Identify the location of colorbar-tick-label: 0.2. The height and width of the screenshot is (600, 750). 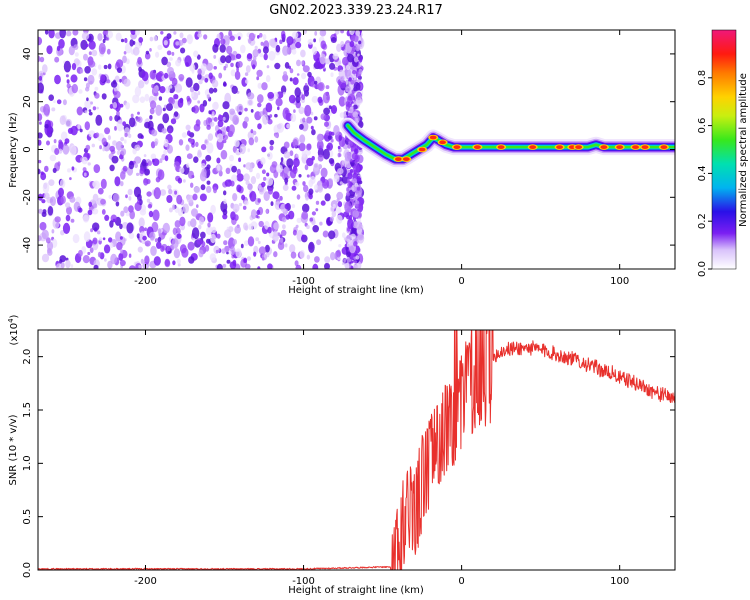
(702, 221).